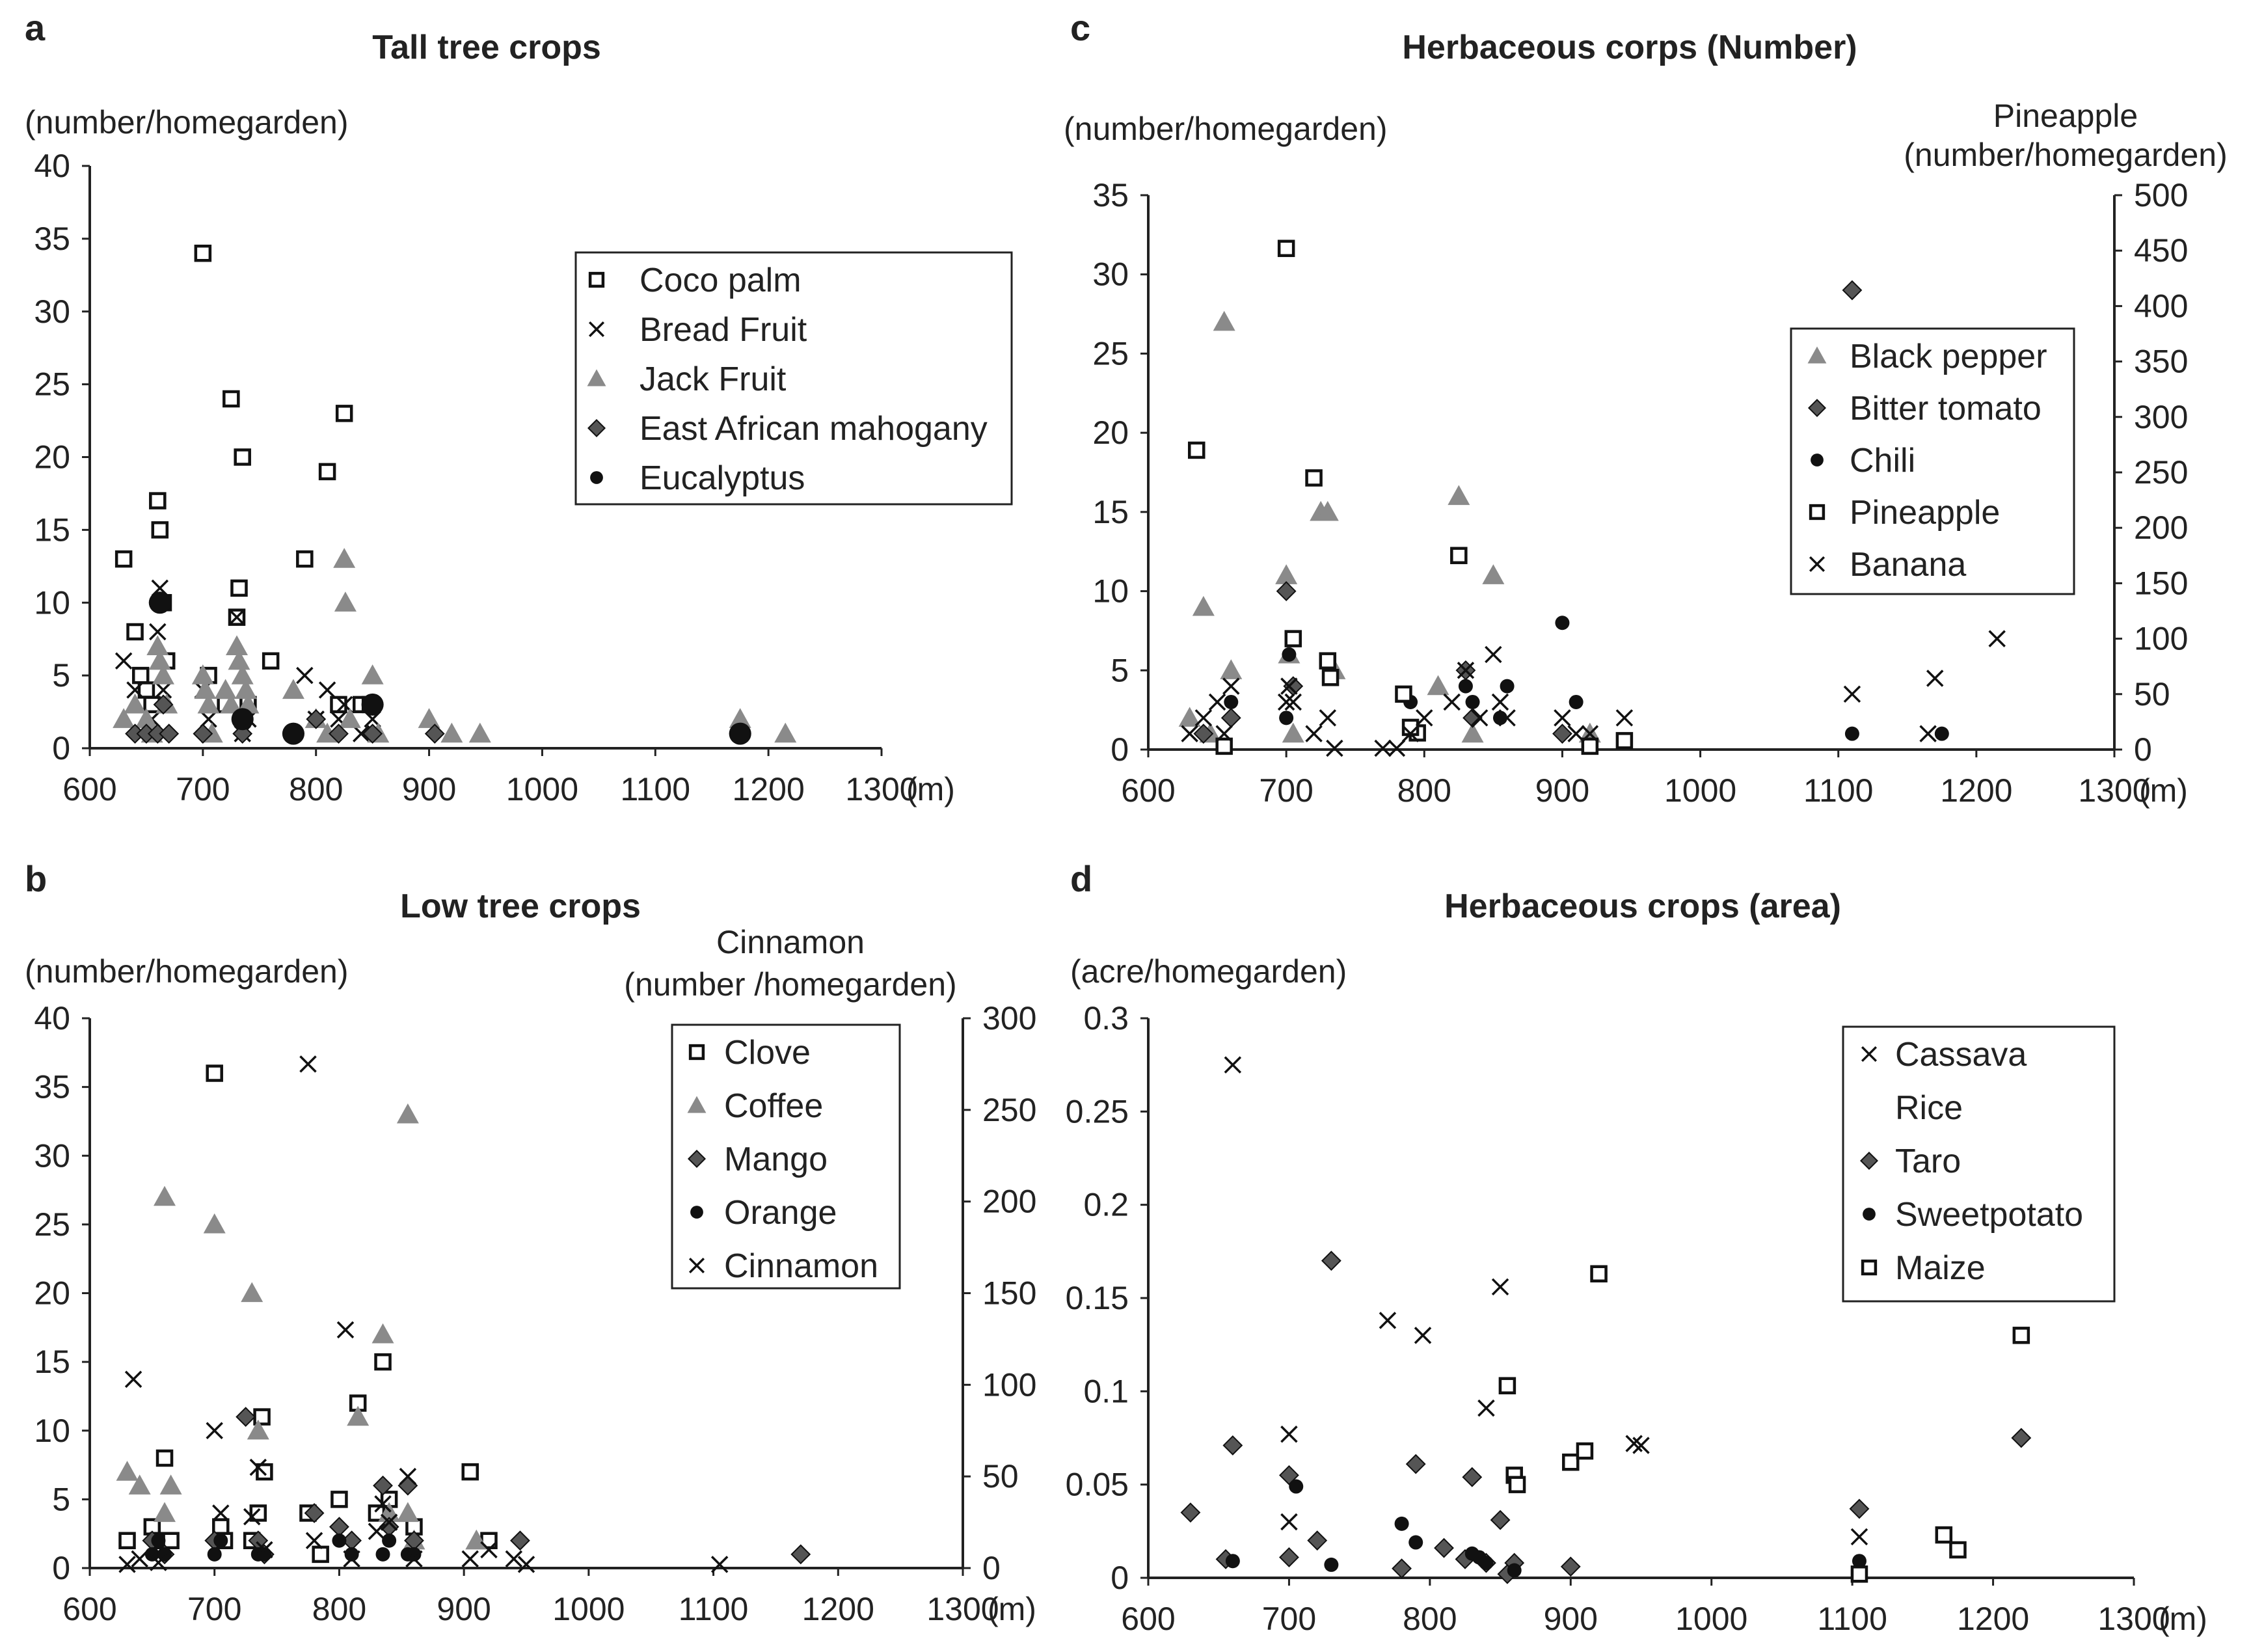  What do you see at coordinates (790, 984) in the screenshot?
I see `y2-axis-unit-b: (number /homegarden)` at bounding box center [790, 984].